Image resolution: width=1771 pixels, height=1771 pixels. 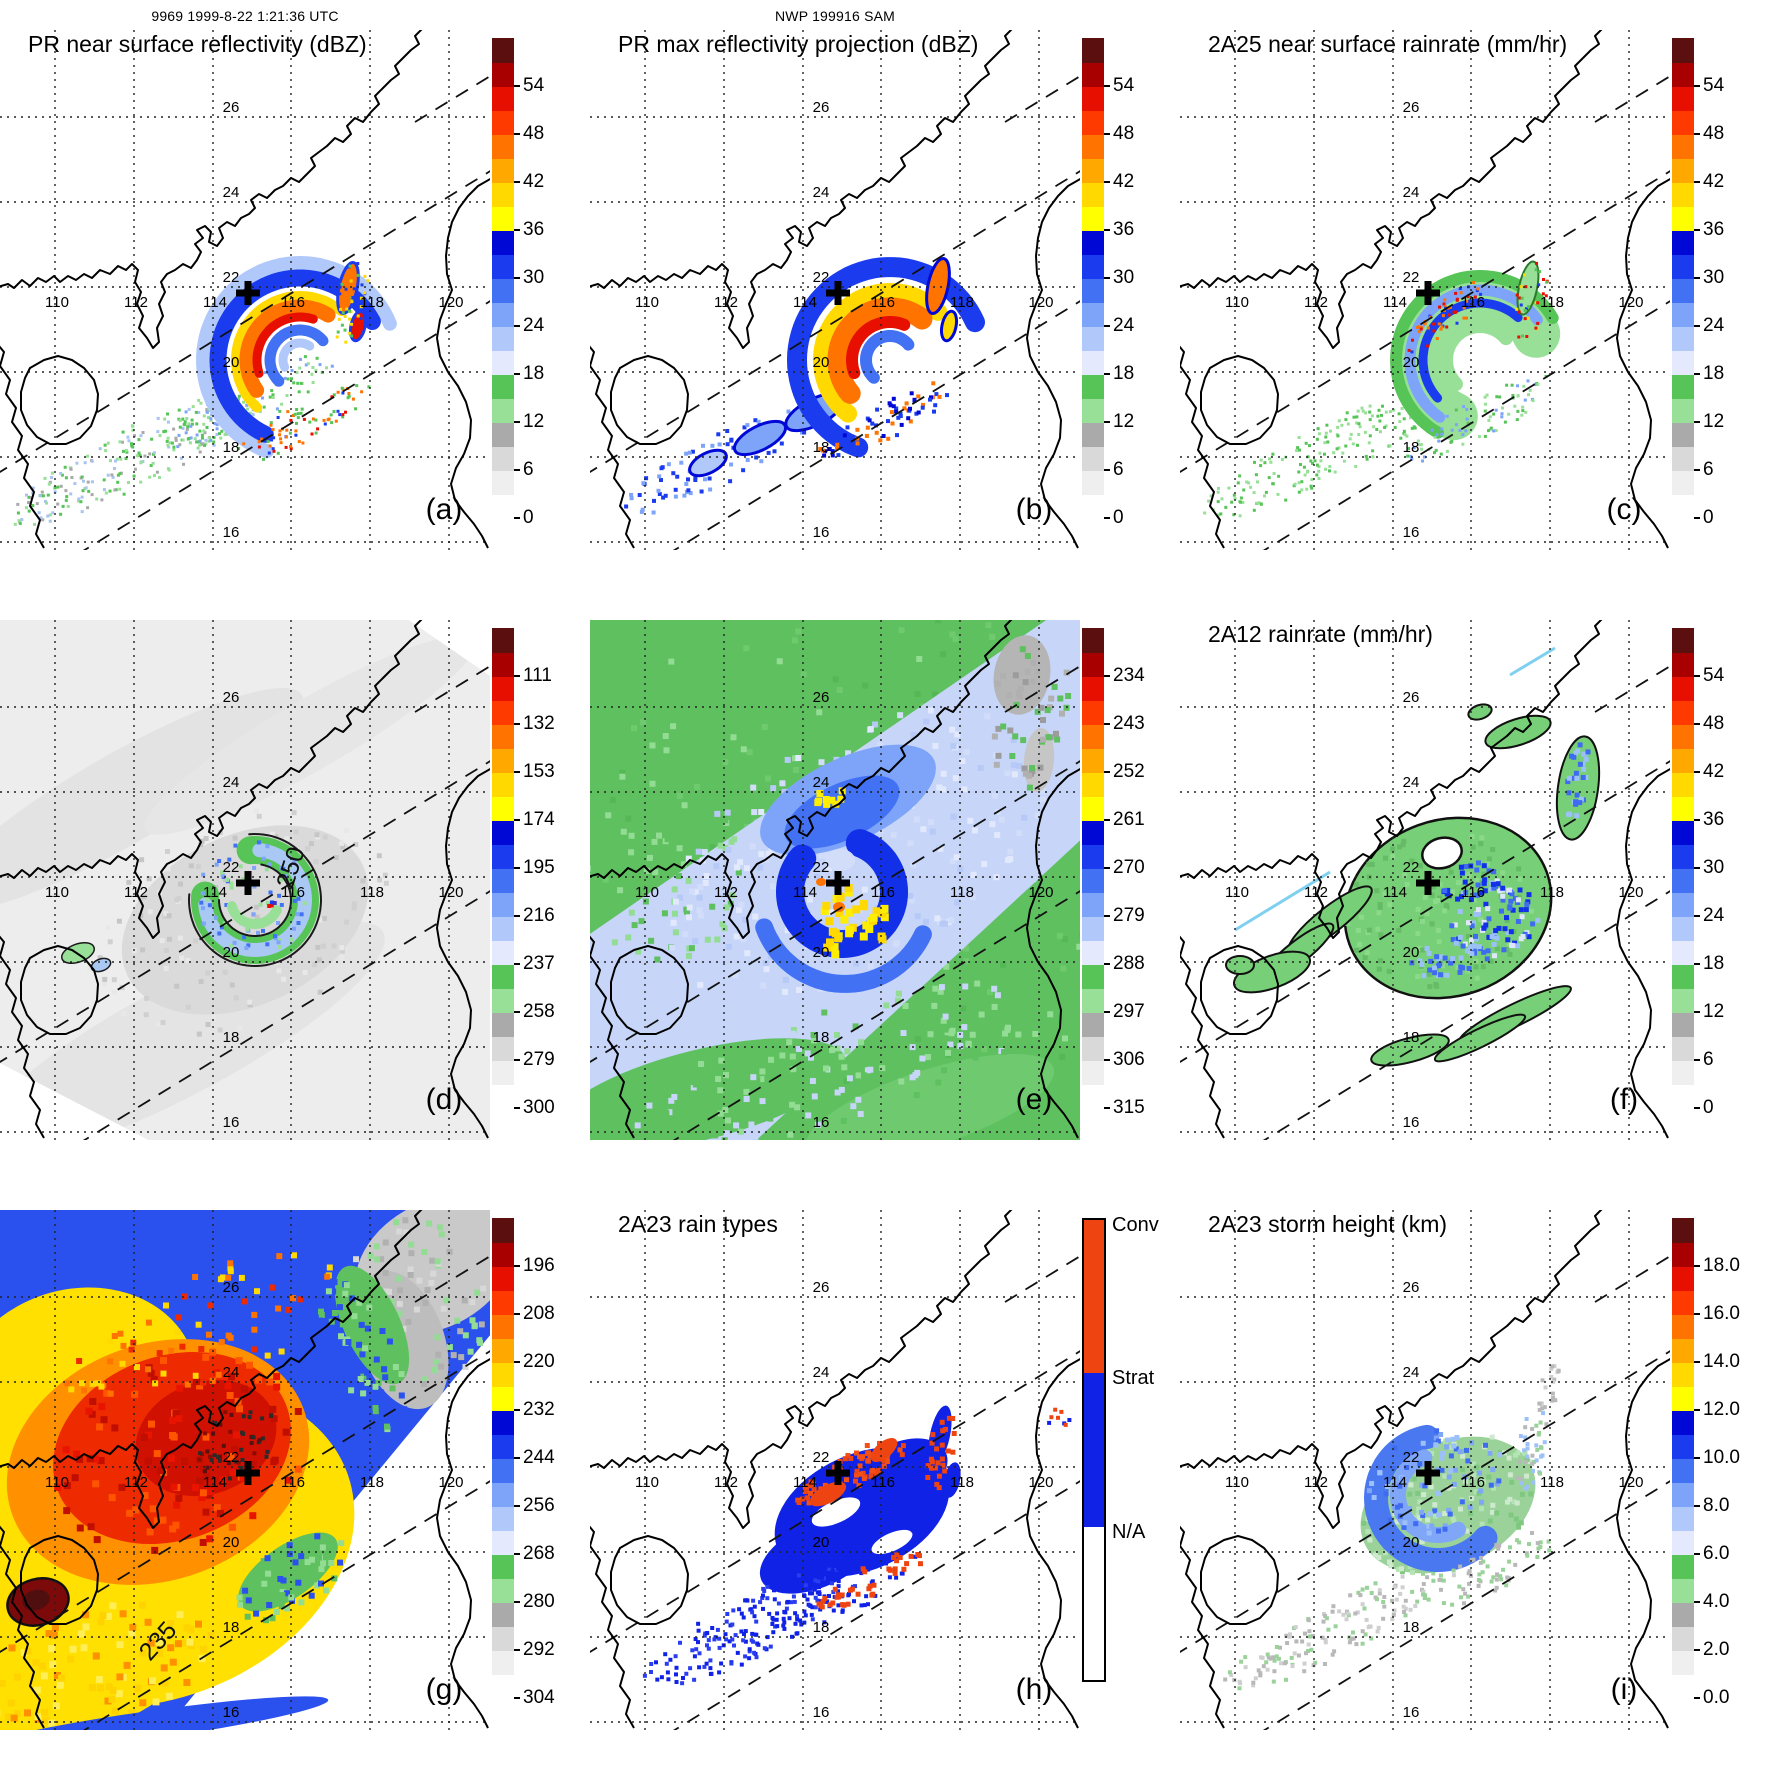 What do you see at coordinates (1133, 1378) in the screenshot?
I see `colorbar-category-label: Strat` at bounding box center [1133, 1378].